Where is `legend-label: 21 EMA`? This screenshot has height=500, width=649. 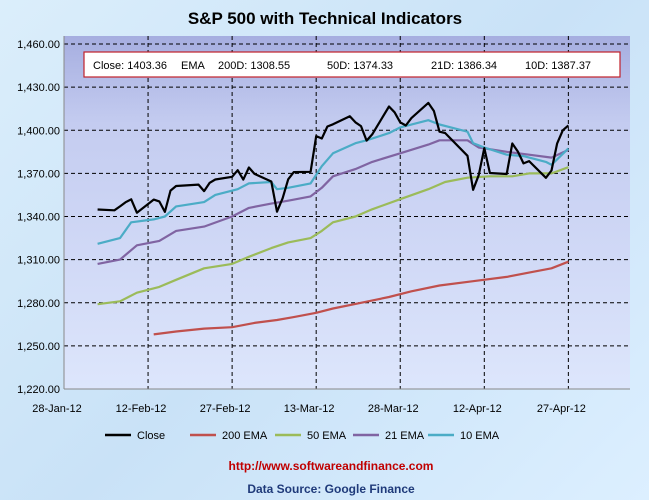 legend-label: 21 EMA is located at coordinates (405, 436).